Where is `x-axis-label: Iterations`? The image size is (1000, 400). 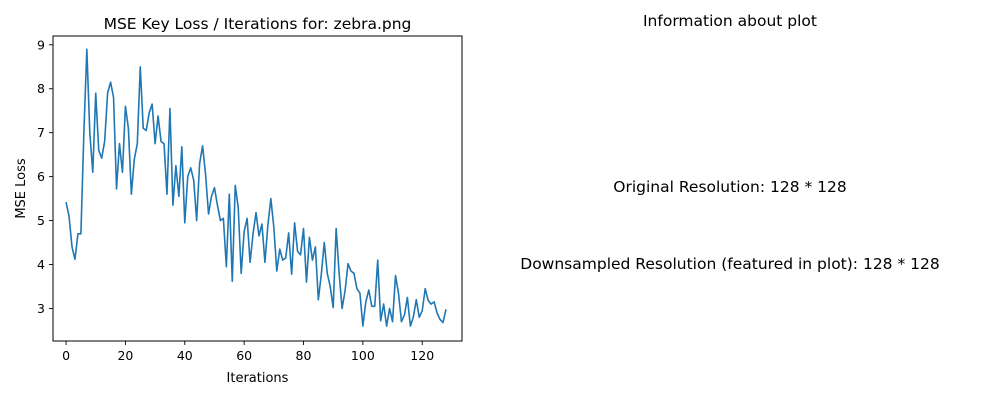 x-axis-label: Iterations is located at coordinates (258, 378).